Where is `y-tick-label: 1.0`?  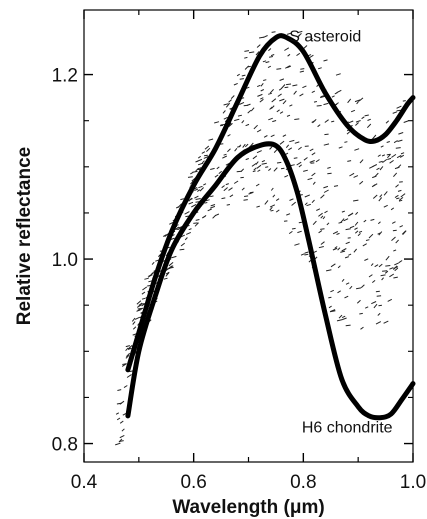 y-tick-label: 1.0 is located at coordinates (65, 260).